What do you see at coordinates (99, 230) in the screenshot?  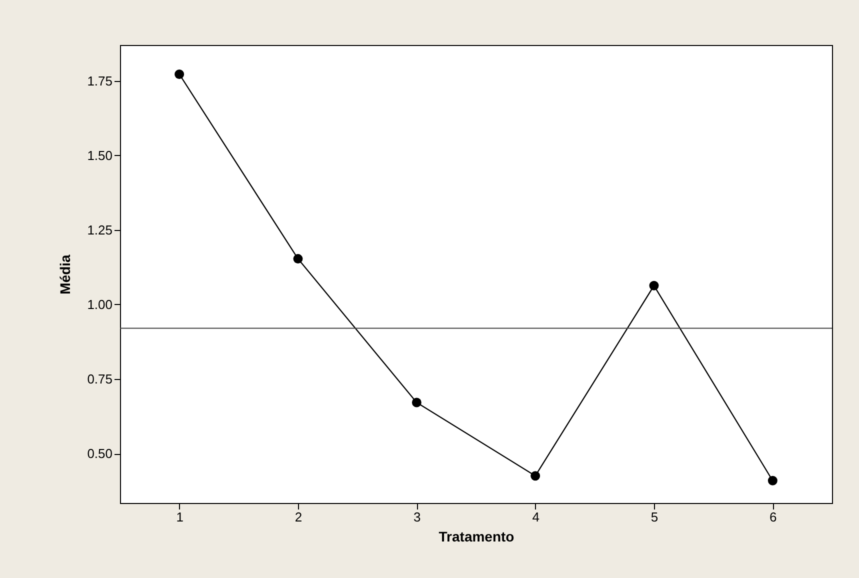 I see `y-tick-label: 1.25` at bounding box center [99, 230].